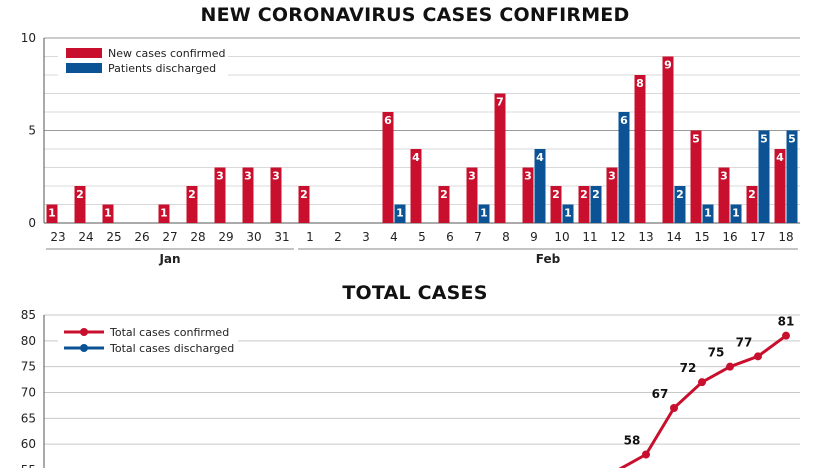 Image resolution: width=830 pixels, height=468 pixels. Describe the element at coordinates (645, 237) in the screenshot. I see `x-tick-label: 13` at that location.